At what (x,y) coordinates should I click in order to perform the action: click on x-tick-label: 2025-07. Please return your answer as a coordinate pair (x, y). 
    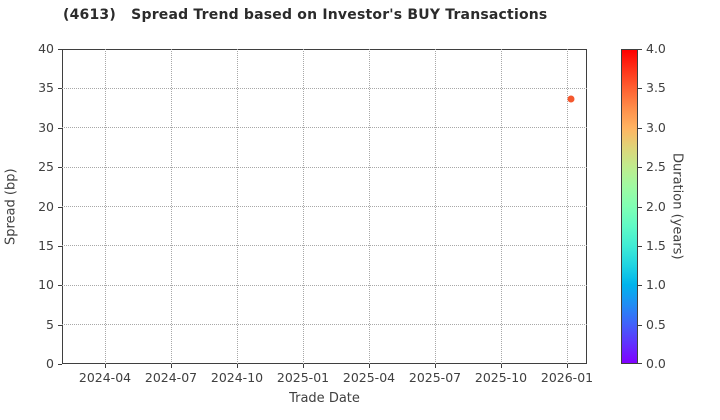
    Looking at the image, I should click on (435, 377).